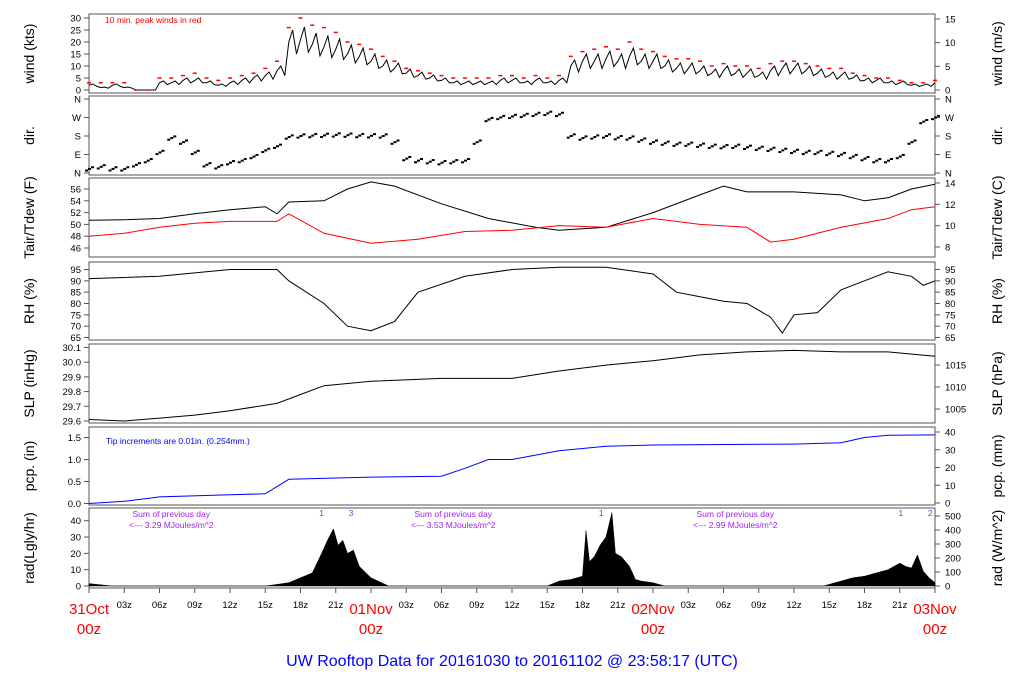 Image resolution: width=1024 pixels, height=700 pixels. Describe the element at coordinates (75, 237) in the screenshot. I see `y-tick-label: 48` at that location.